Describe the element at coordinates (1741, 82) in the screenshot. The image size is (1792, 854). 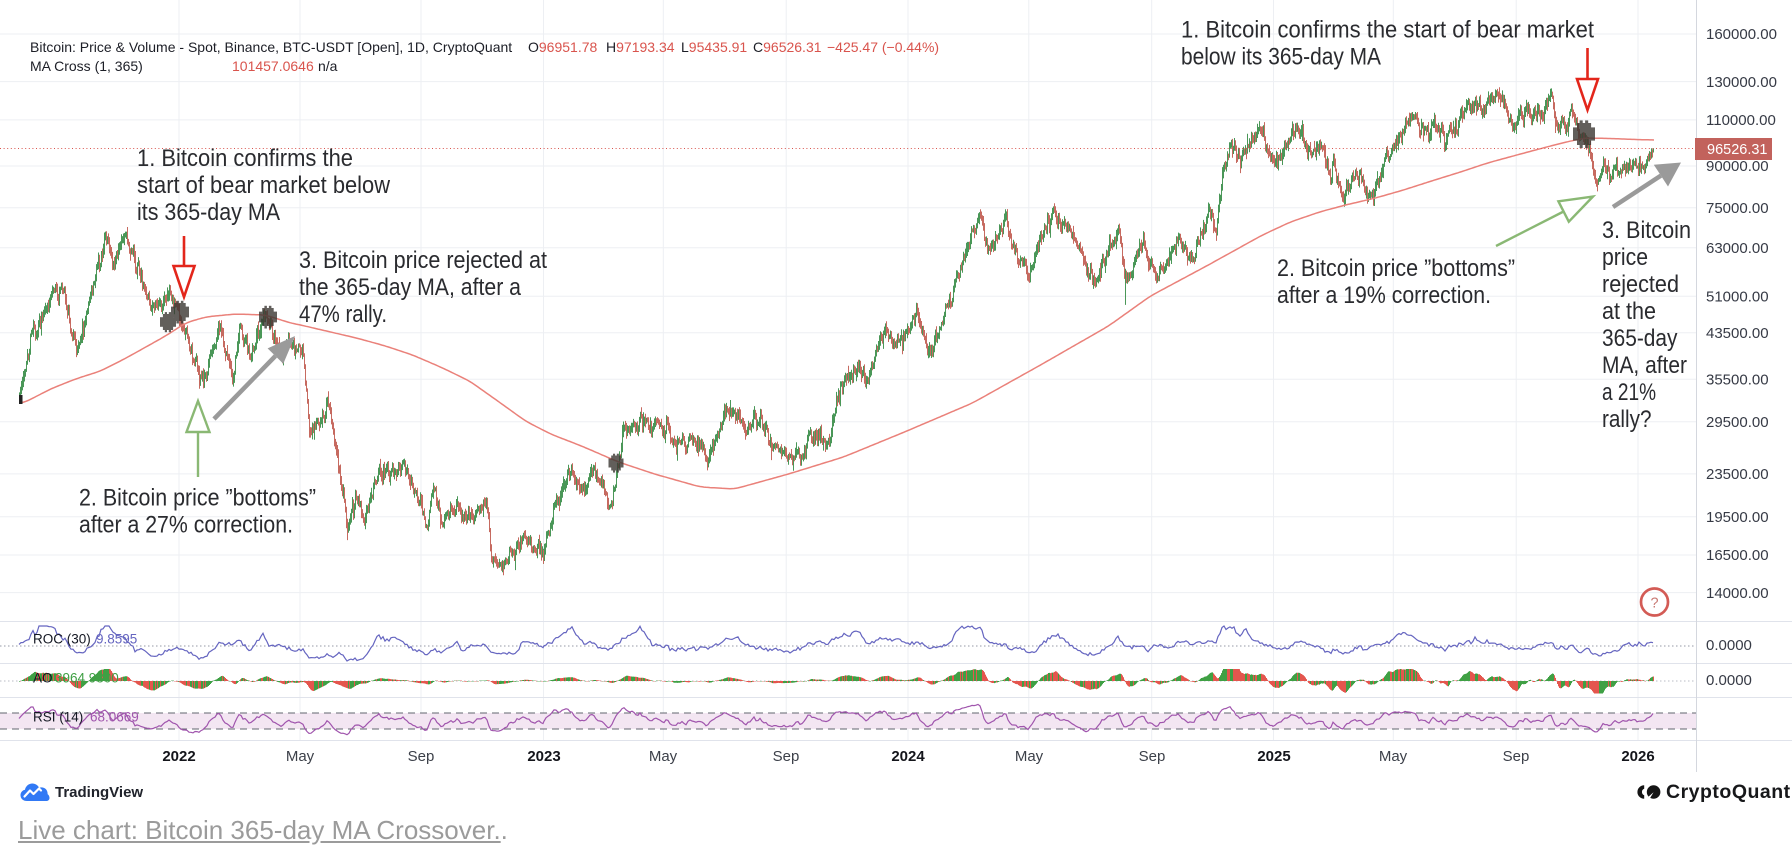
I see `svg-text: 130000.00` at that location.